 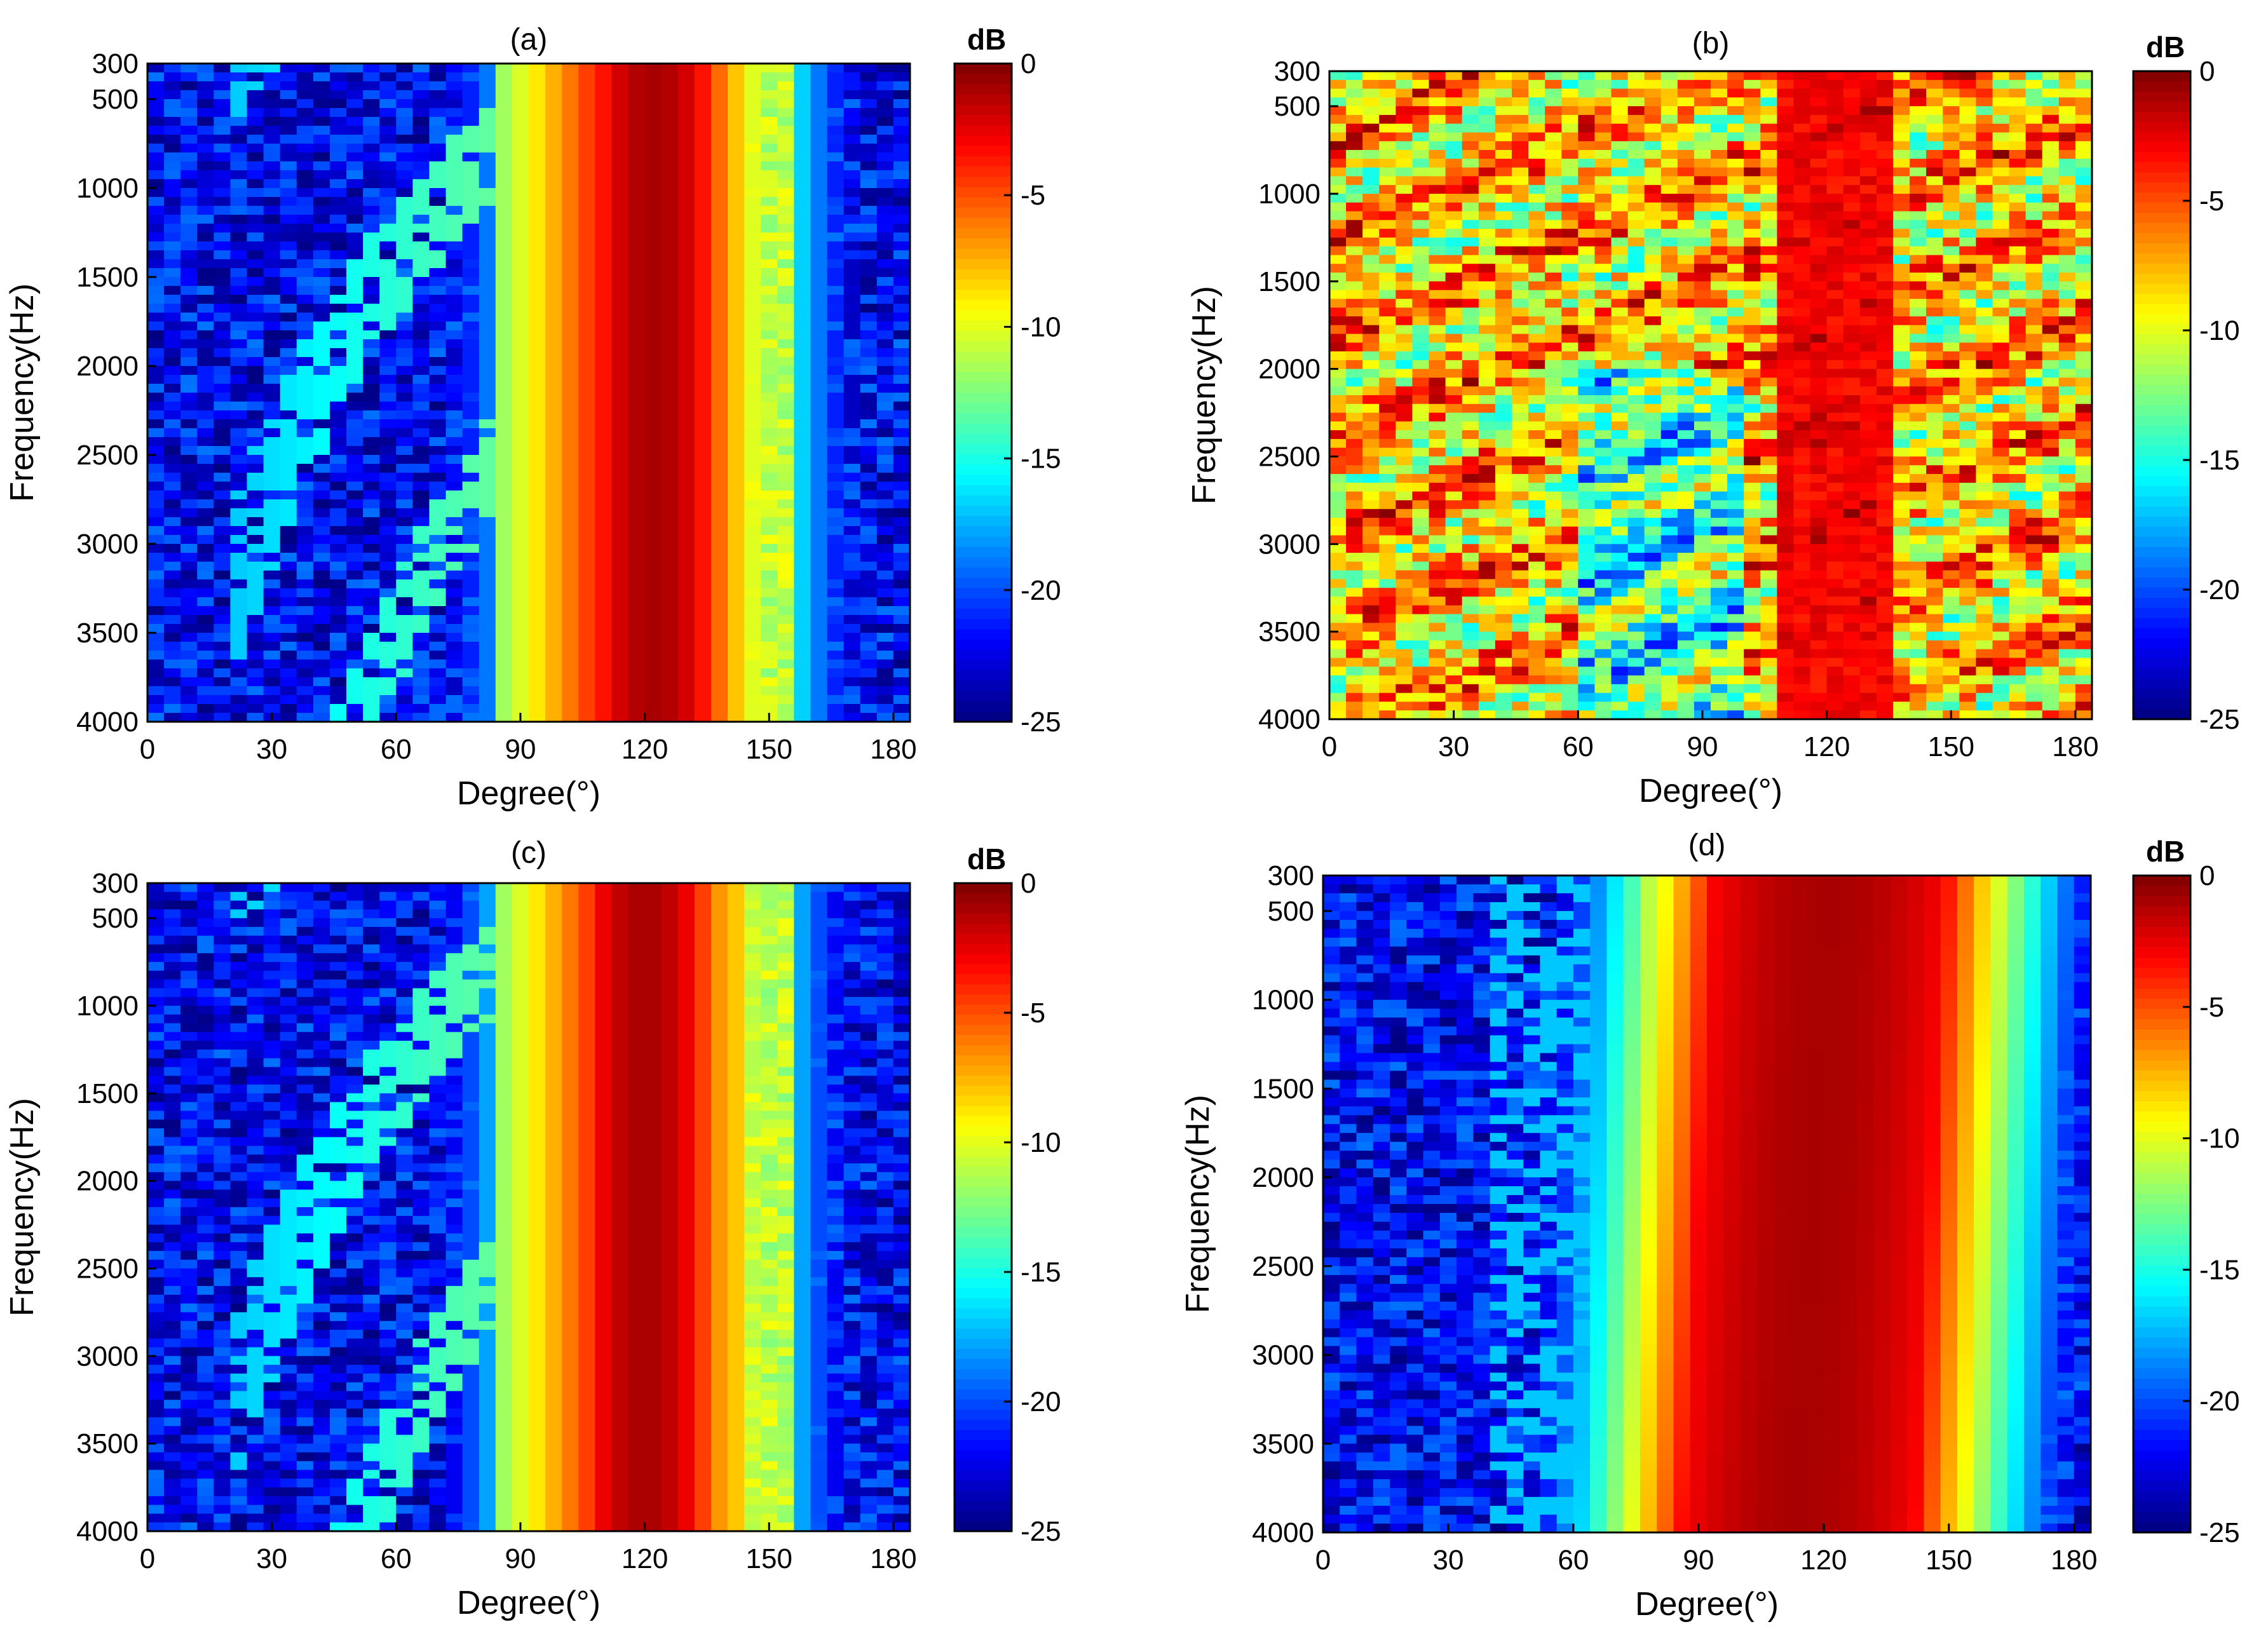 What do you see at coordinates (983, 305) in the screenshot?
I see `colorbar-swatch` at bounding box center [983, 305].